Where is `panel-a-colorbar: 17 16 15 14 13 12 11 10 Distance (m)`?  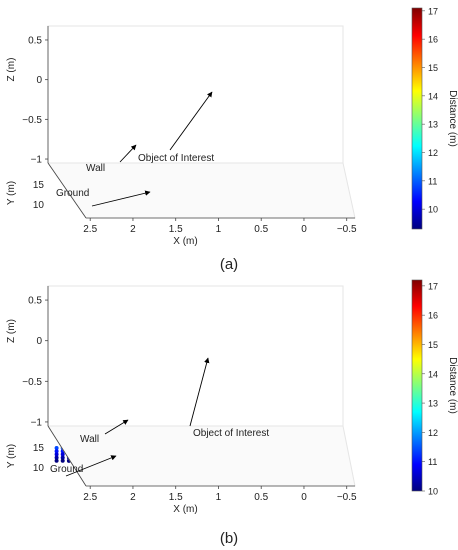 panel-a-colorbar: 17 16 15 14 13 12 11 10 Distance (m) is located at coordinates (434, 118).